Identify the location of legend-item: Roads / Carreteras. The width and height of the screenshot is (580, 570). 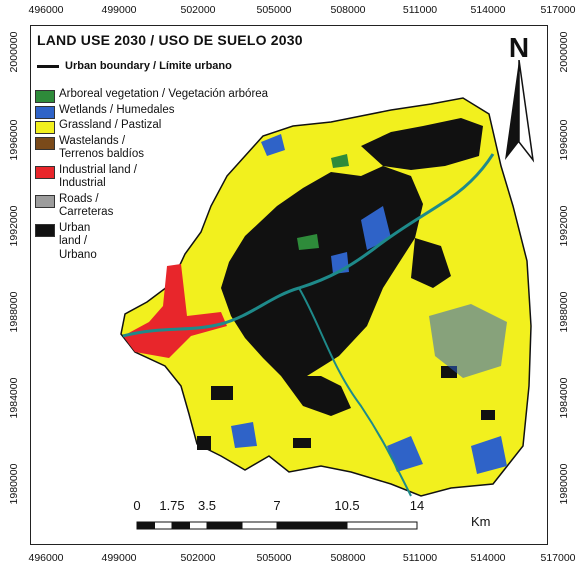
(192, 206).